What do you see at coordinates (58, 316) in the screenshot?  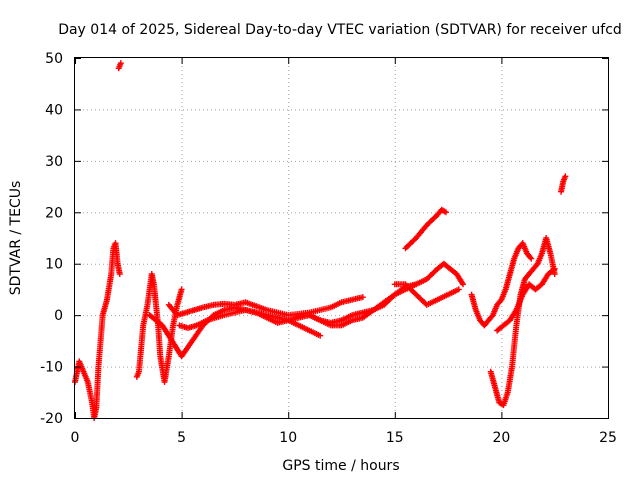 I see `y-tick-label: 0` at bounding box center [58, 316].